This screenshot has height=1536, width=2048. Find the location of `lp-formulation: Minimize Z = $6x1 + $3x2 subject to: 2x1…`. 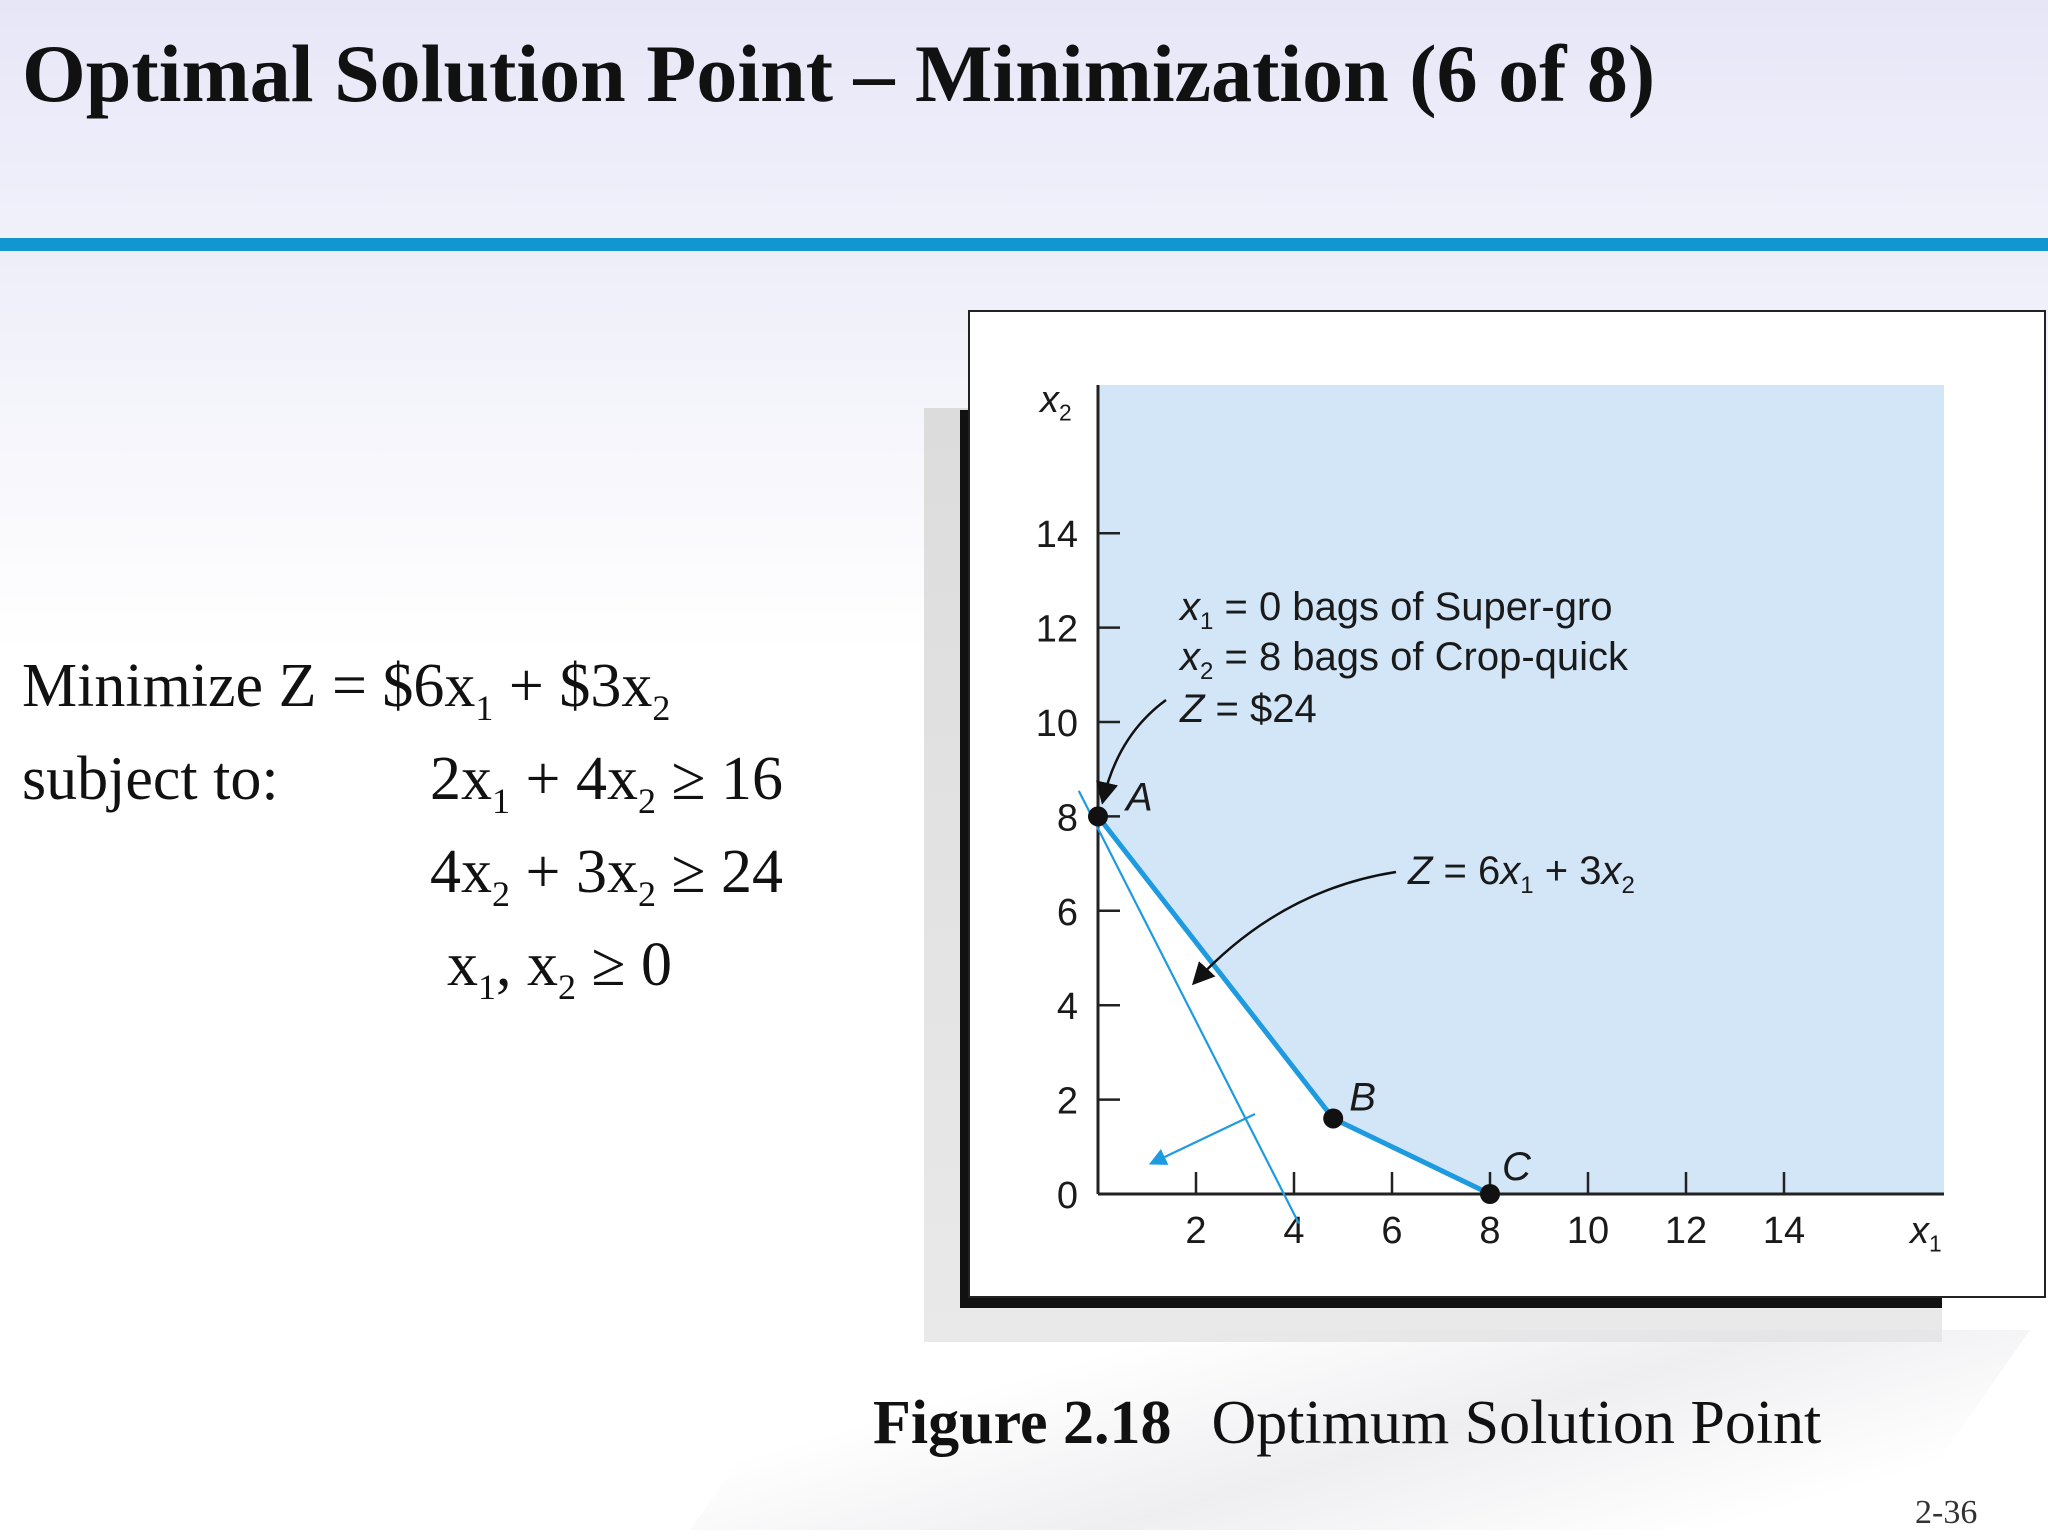

lp-formulation: Minimize Z = $6x1 + $3x2 subject to: 2x1… is located at coordinates (472, 826).